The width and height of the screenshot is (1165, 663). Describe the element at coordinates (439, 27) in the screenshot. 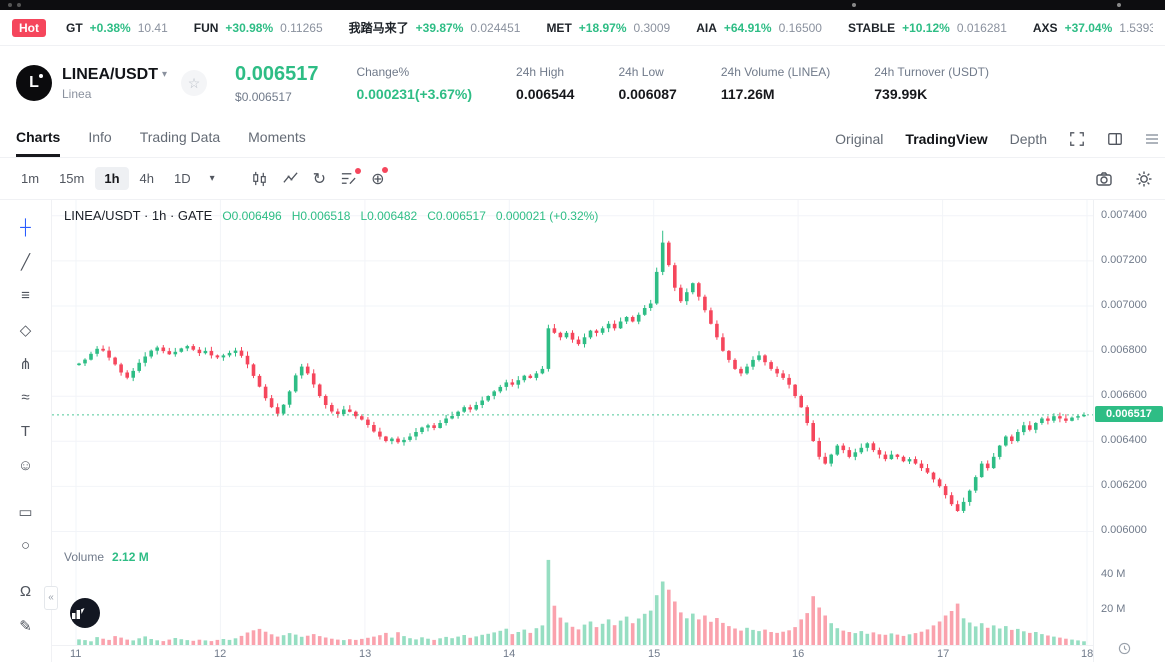

I see `ticker-change: +39.87%` at that location.